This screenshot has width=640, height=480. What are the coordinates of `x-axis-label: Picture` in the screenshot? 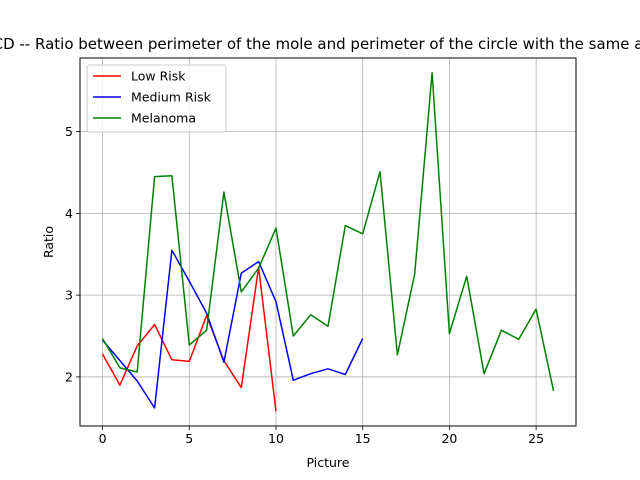 It's located at (328, 462).